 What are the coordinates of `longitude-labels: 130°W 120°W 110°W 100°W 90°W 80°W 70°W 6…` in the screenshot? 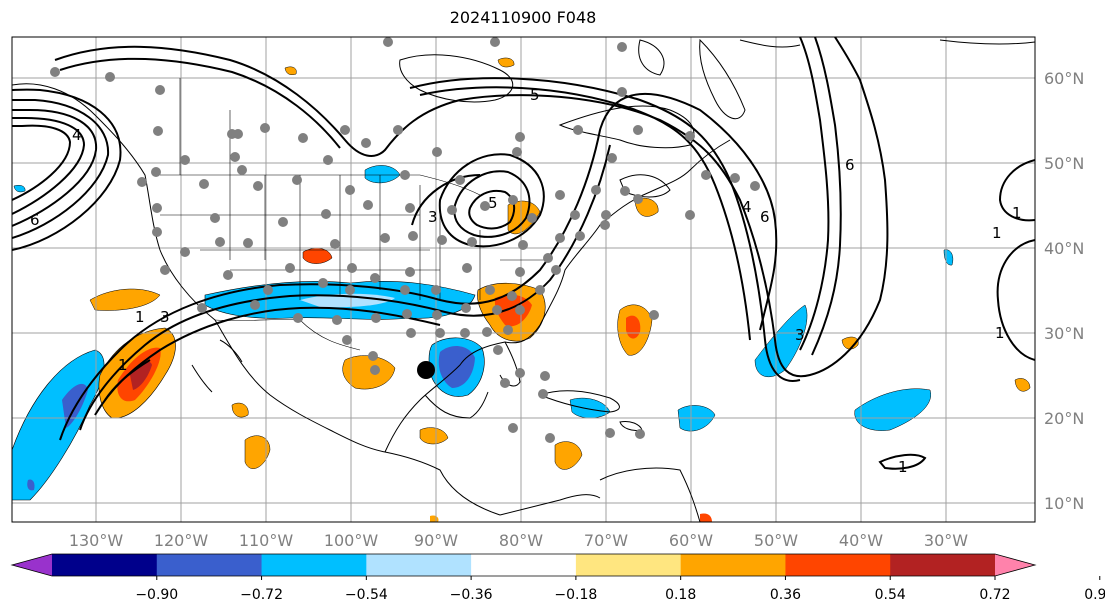 It's located at (518, 540).